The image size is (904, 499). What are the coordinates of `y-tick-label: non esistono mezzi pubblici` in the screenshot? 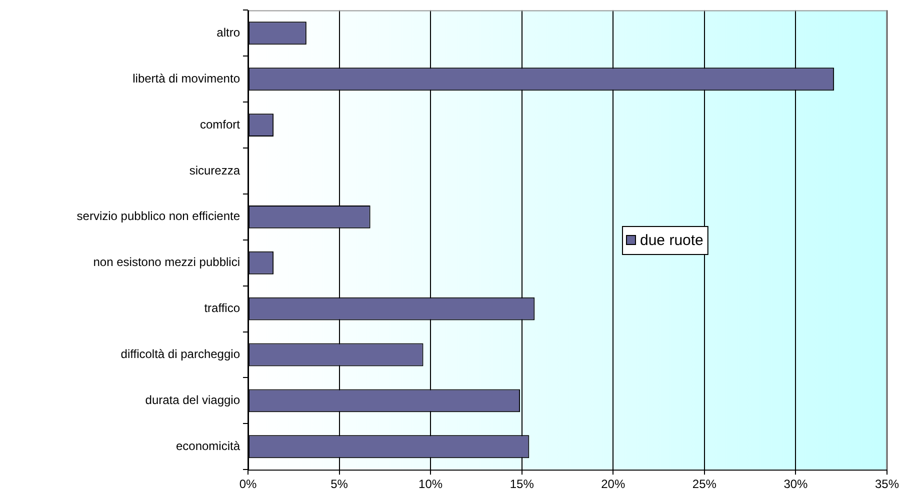 It's located at (166, 262).